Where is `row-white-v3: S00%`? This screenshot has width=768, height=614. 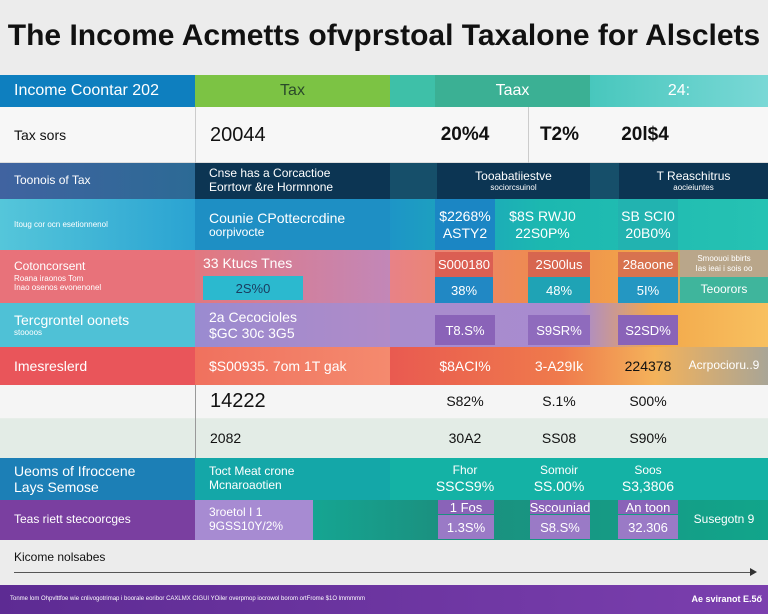 row-white-v3: S00% is located at coordinates (648, 401).